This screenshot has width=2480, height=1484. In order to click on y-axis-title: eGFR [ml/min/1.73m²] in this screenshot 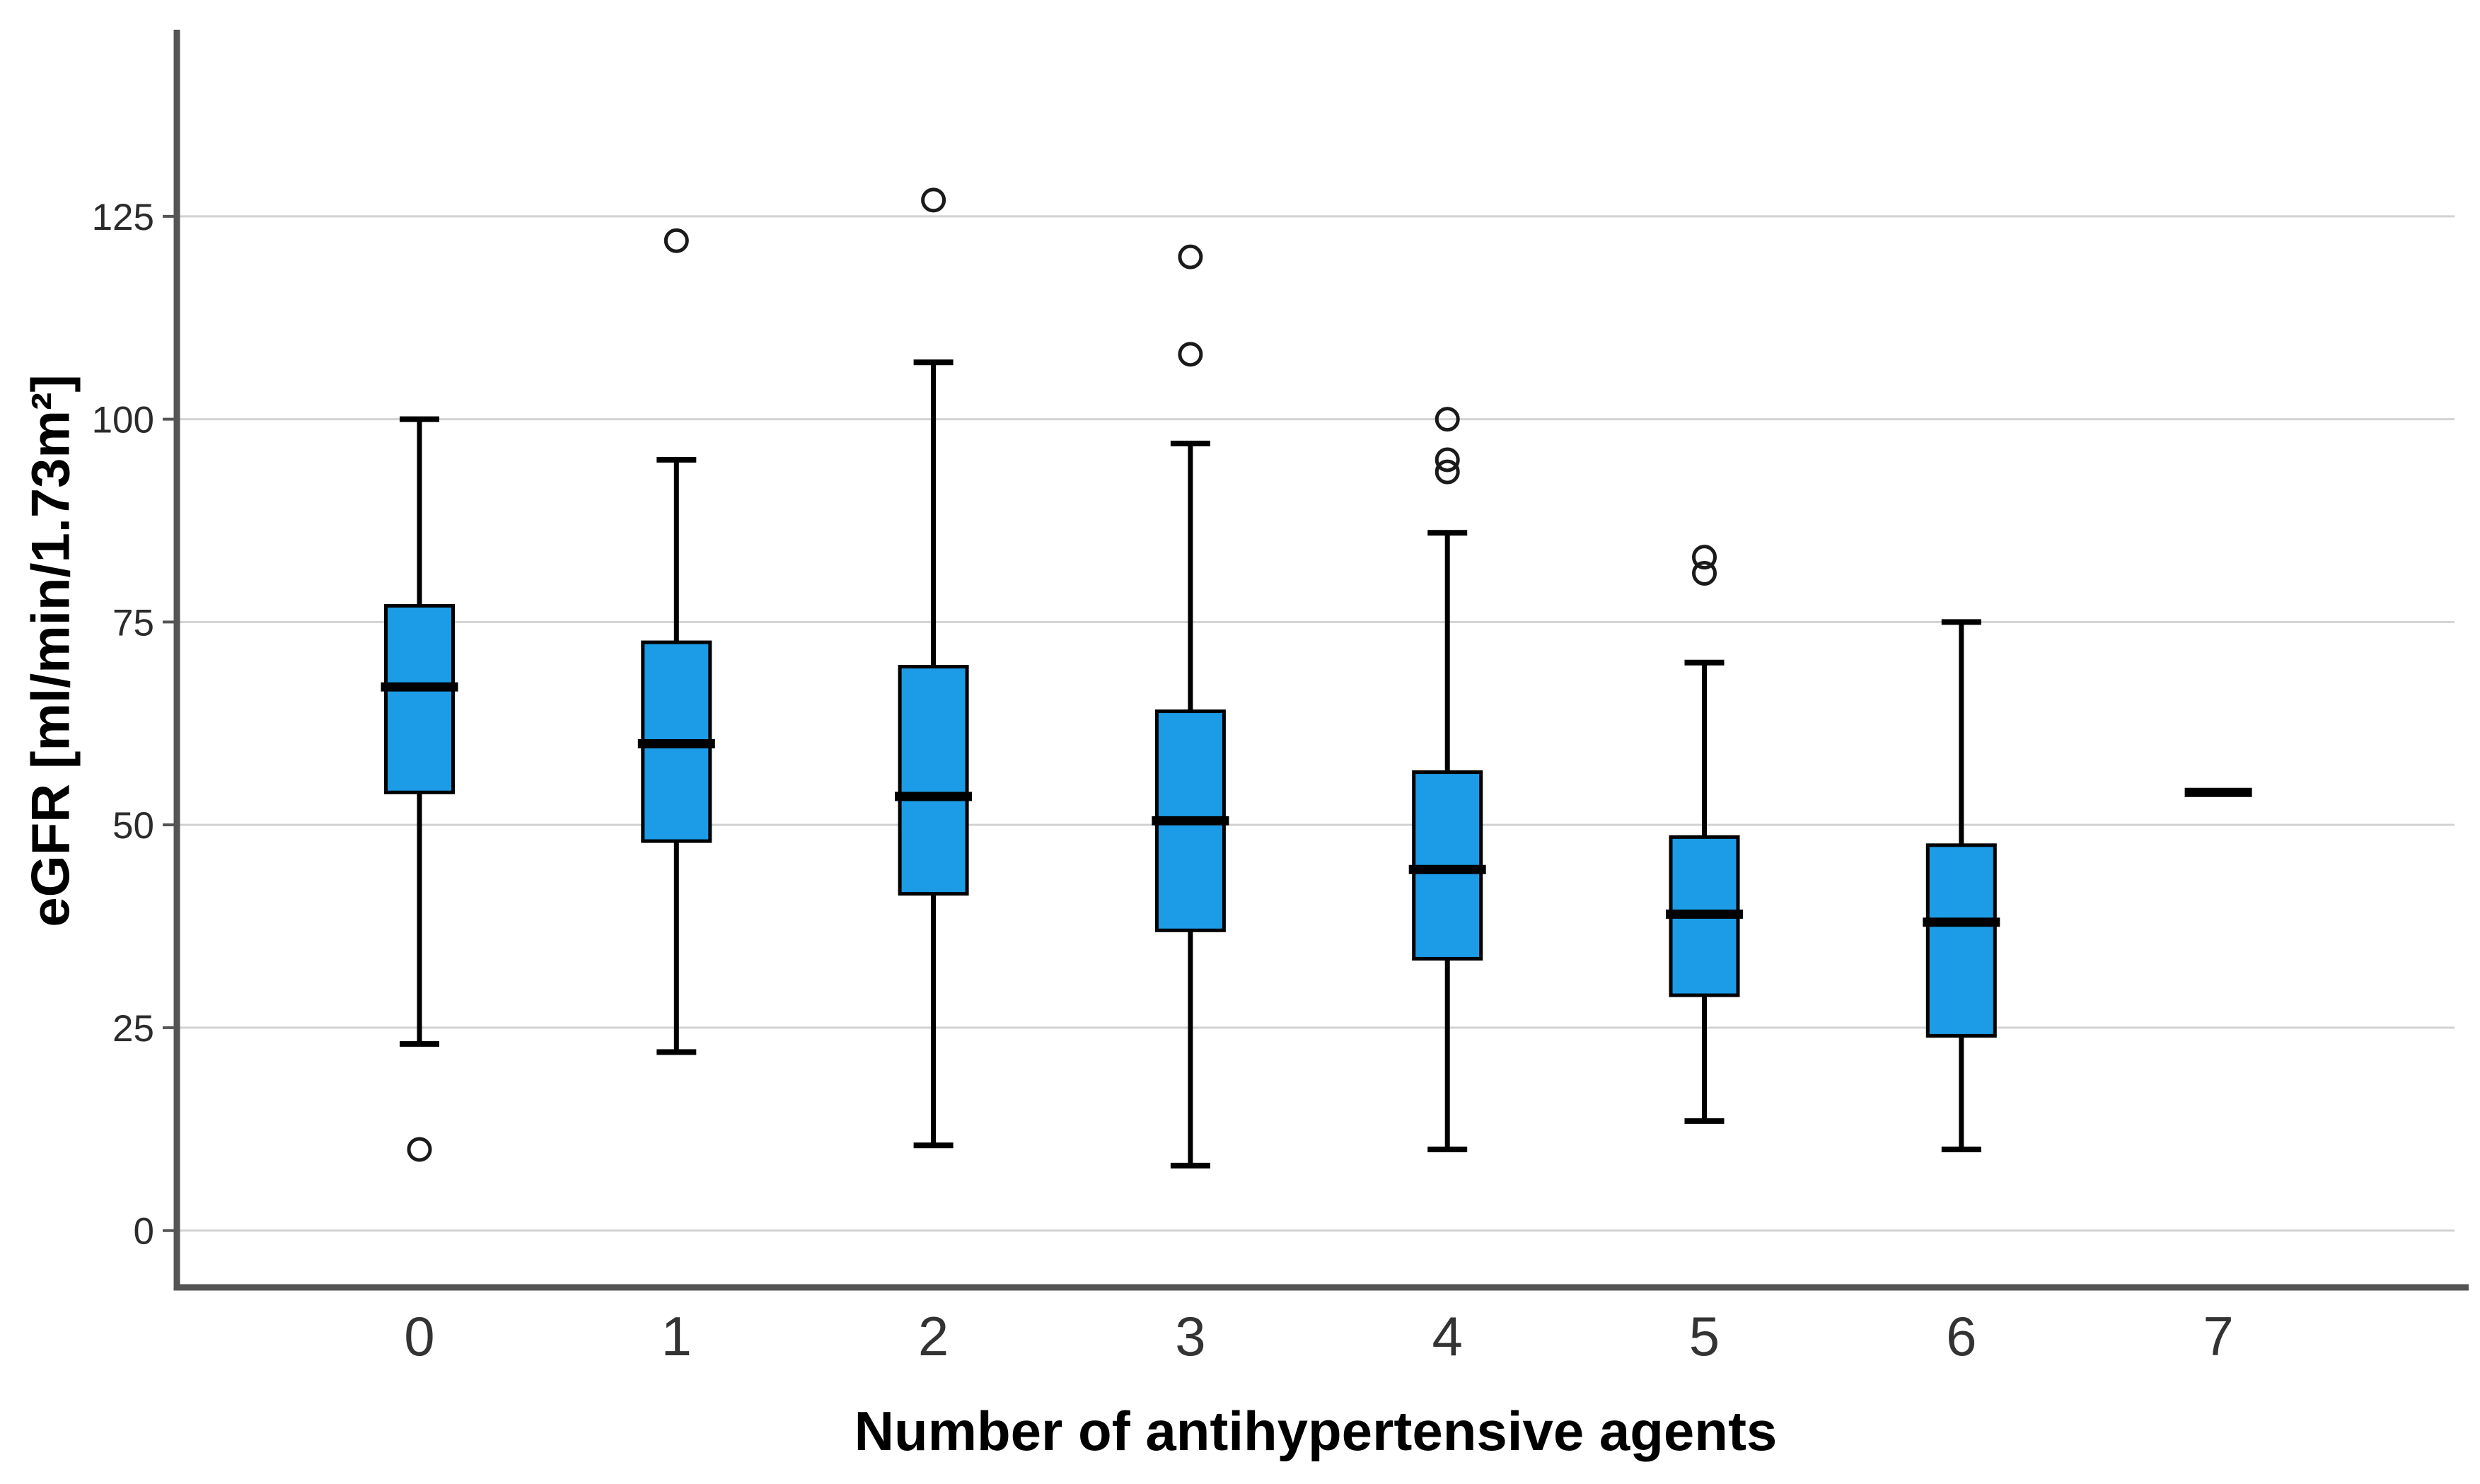, I will do `click(51, 650)`.